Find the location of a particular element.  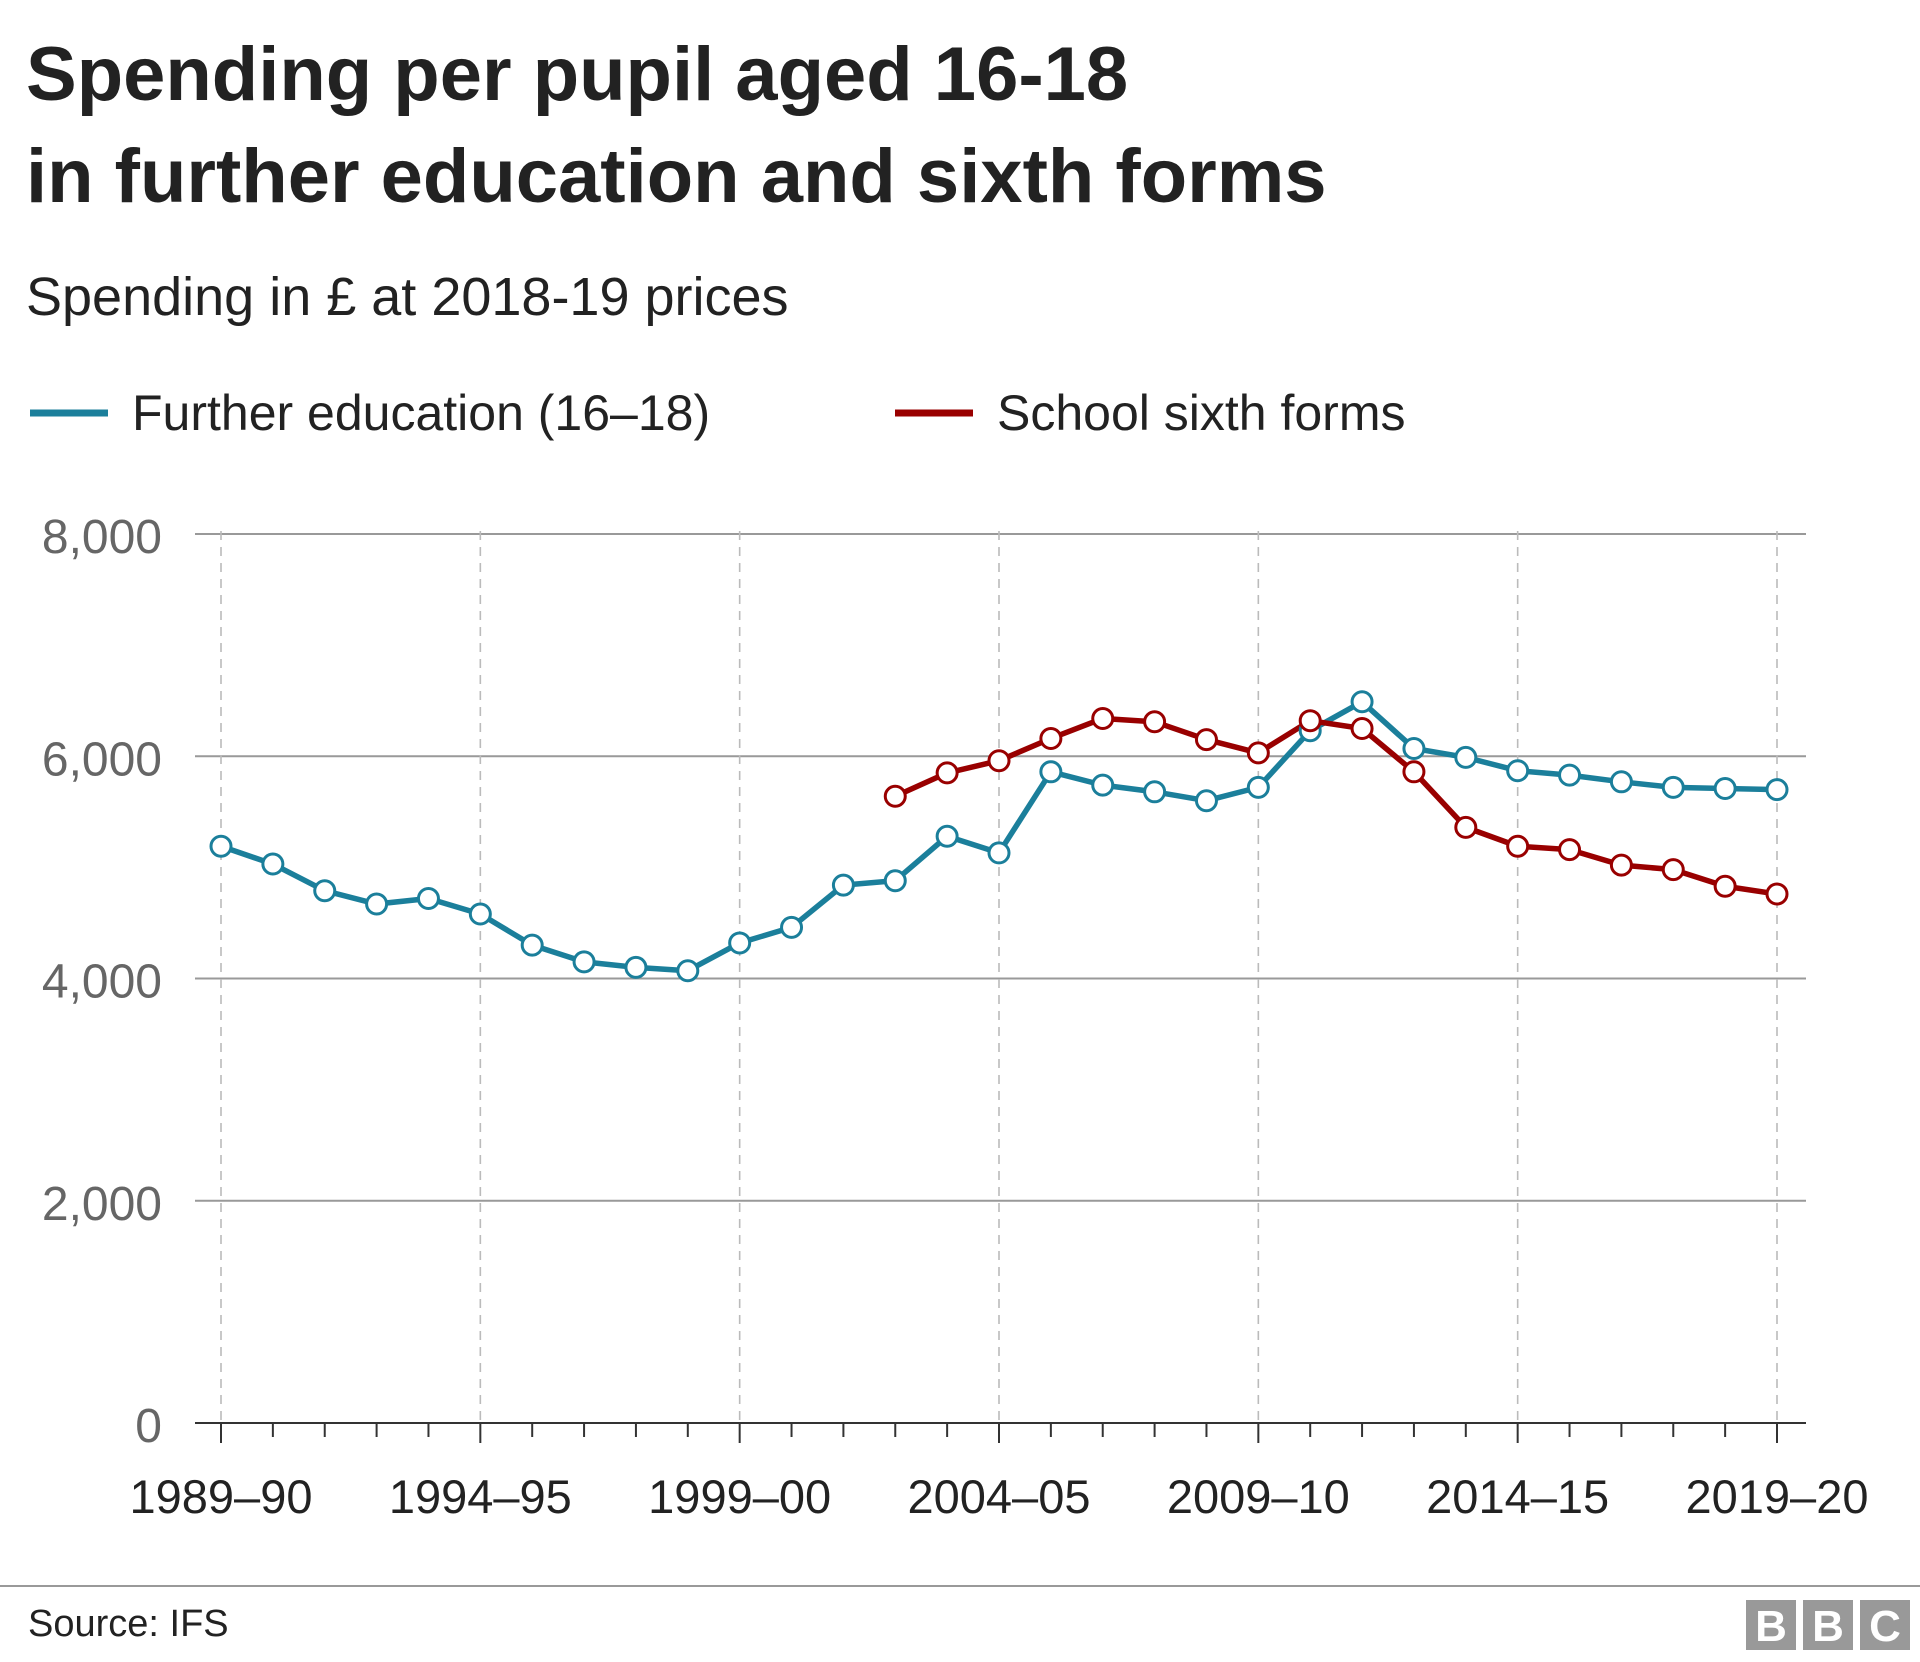

legend-label-further-education: Further education (16–18) is located at coordinates (421, 413).